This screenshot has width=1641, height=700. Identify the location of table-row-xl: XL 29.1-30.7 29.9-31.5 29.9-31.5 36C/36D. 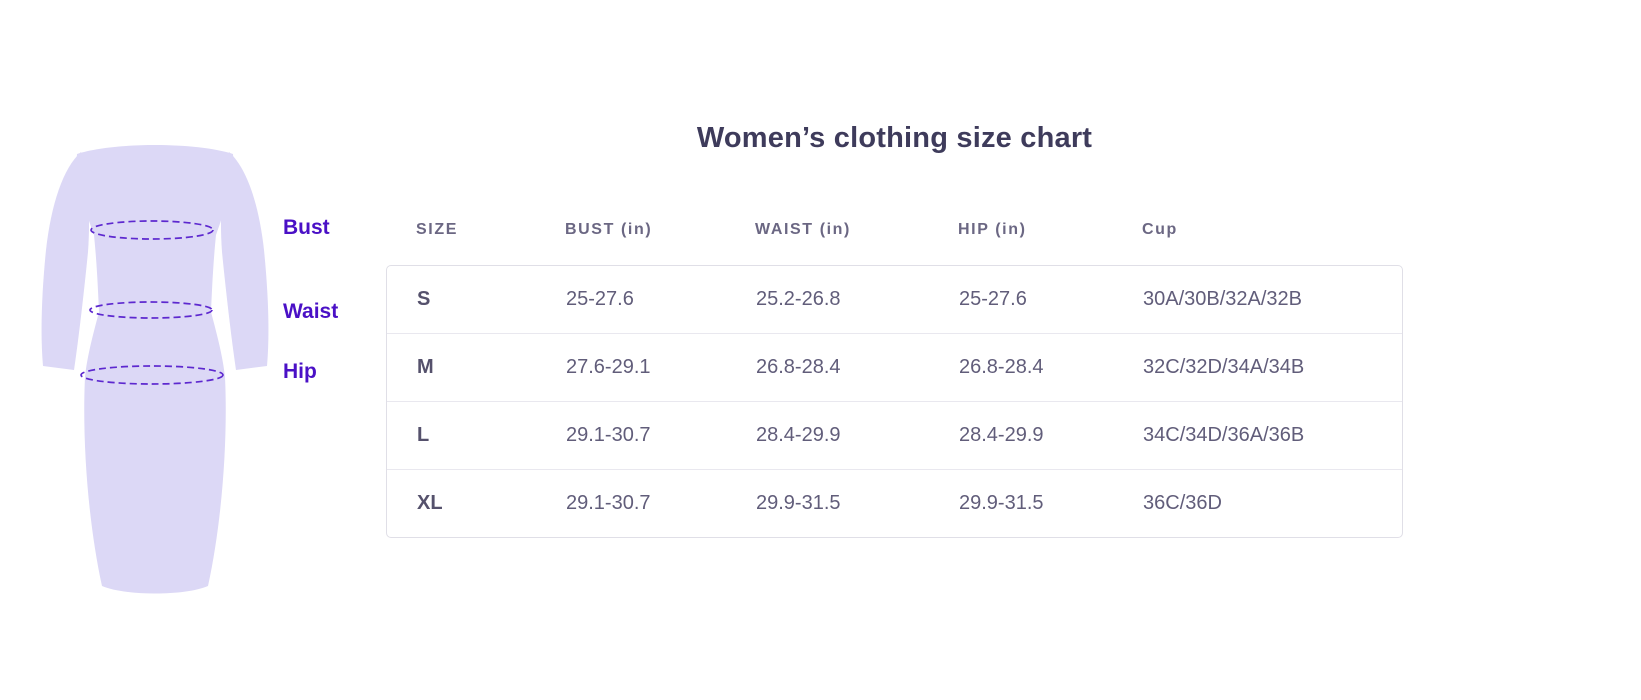
(894, 503).